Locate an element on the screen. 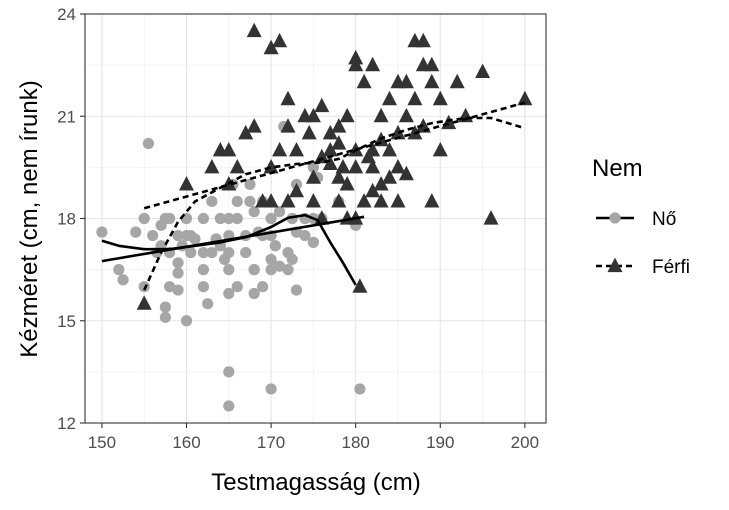 Image resolution: width=729 pixels, height=510 pixels. legend-triangle-marker is located at coordinates (615, 265).